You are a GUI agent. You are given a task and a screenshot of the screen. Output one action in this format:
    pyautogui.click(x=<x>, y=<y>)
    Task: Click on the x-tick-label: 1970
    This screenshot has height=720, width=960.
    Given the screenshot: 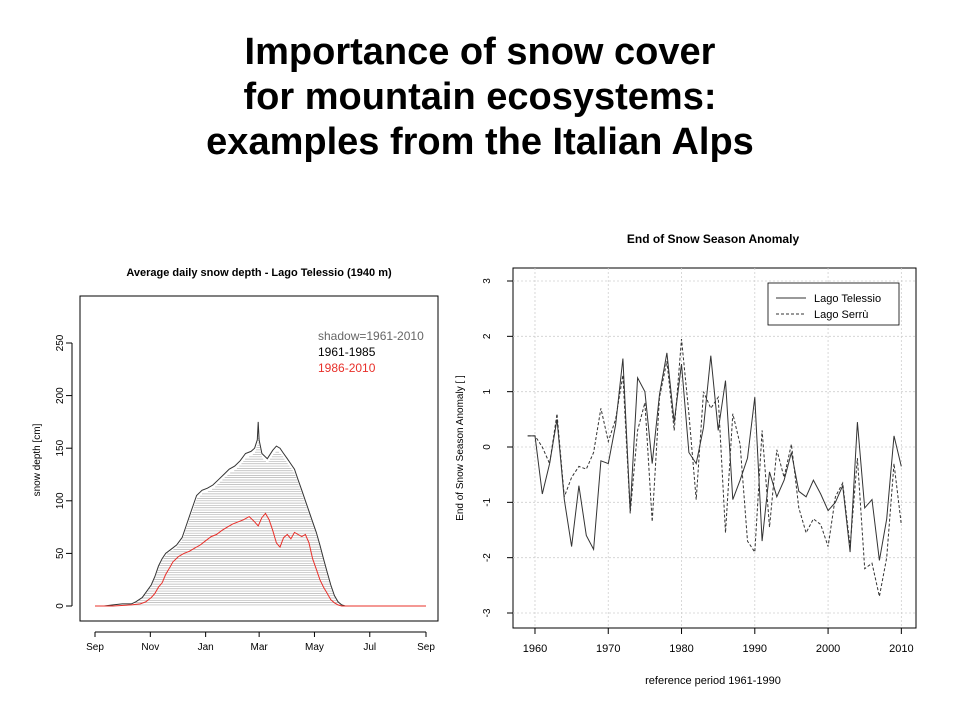 What is the action you would take?
    pyautogui.click(x=608, y=649)
    